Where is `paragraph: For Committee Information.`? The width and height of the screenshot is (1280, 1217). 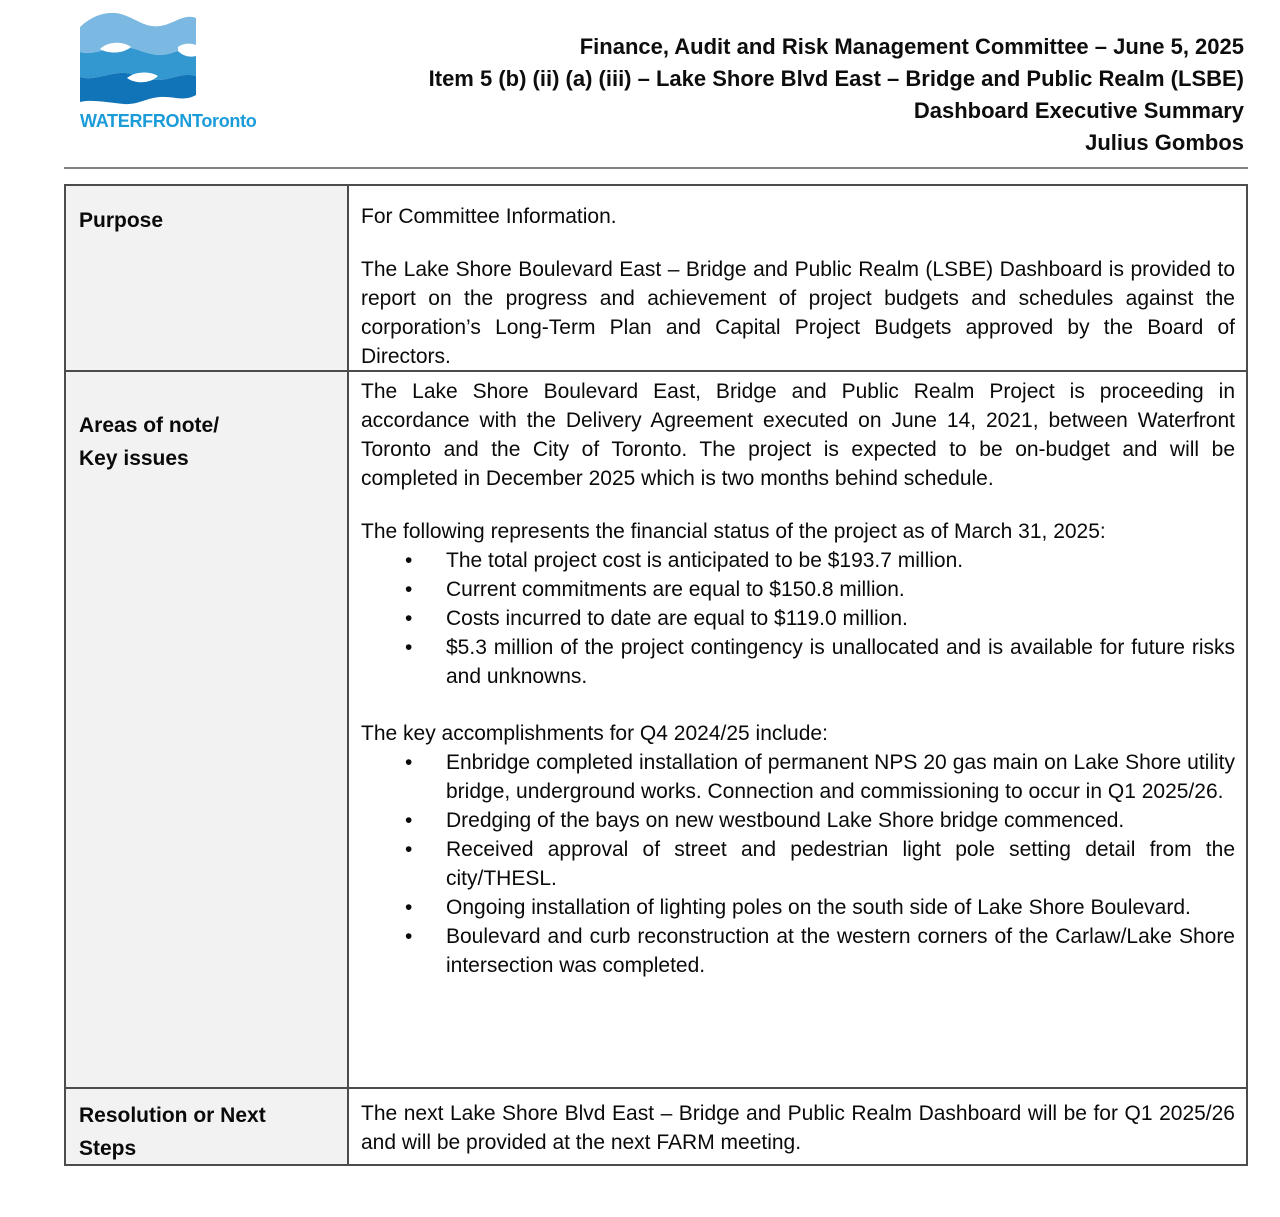
paragraph: For Committee Information. is located at coordinates (489, 216).